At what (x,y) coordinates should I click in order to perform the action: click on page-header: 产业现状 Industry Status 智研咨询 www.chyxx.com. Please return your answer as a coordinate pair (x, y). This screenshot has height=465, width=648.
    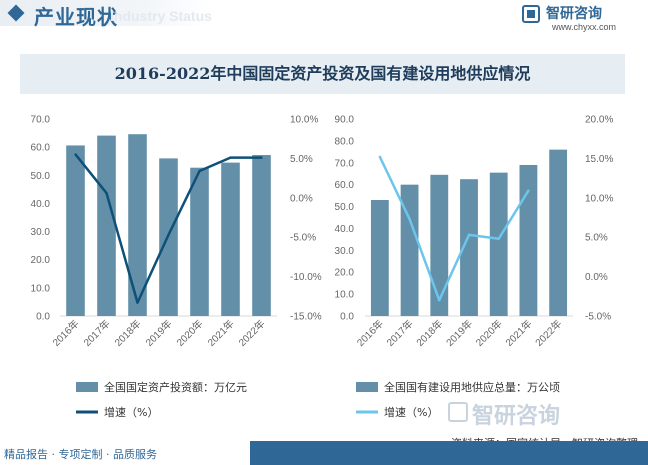
    Looking at the image, I should click on (324, 16).